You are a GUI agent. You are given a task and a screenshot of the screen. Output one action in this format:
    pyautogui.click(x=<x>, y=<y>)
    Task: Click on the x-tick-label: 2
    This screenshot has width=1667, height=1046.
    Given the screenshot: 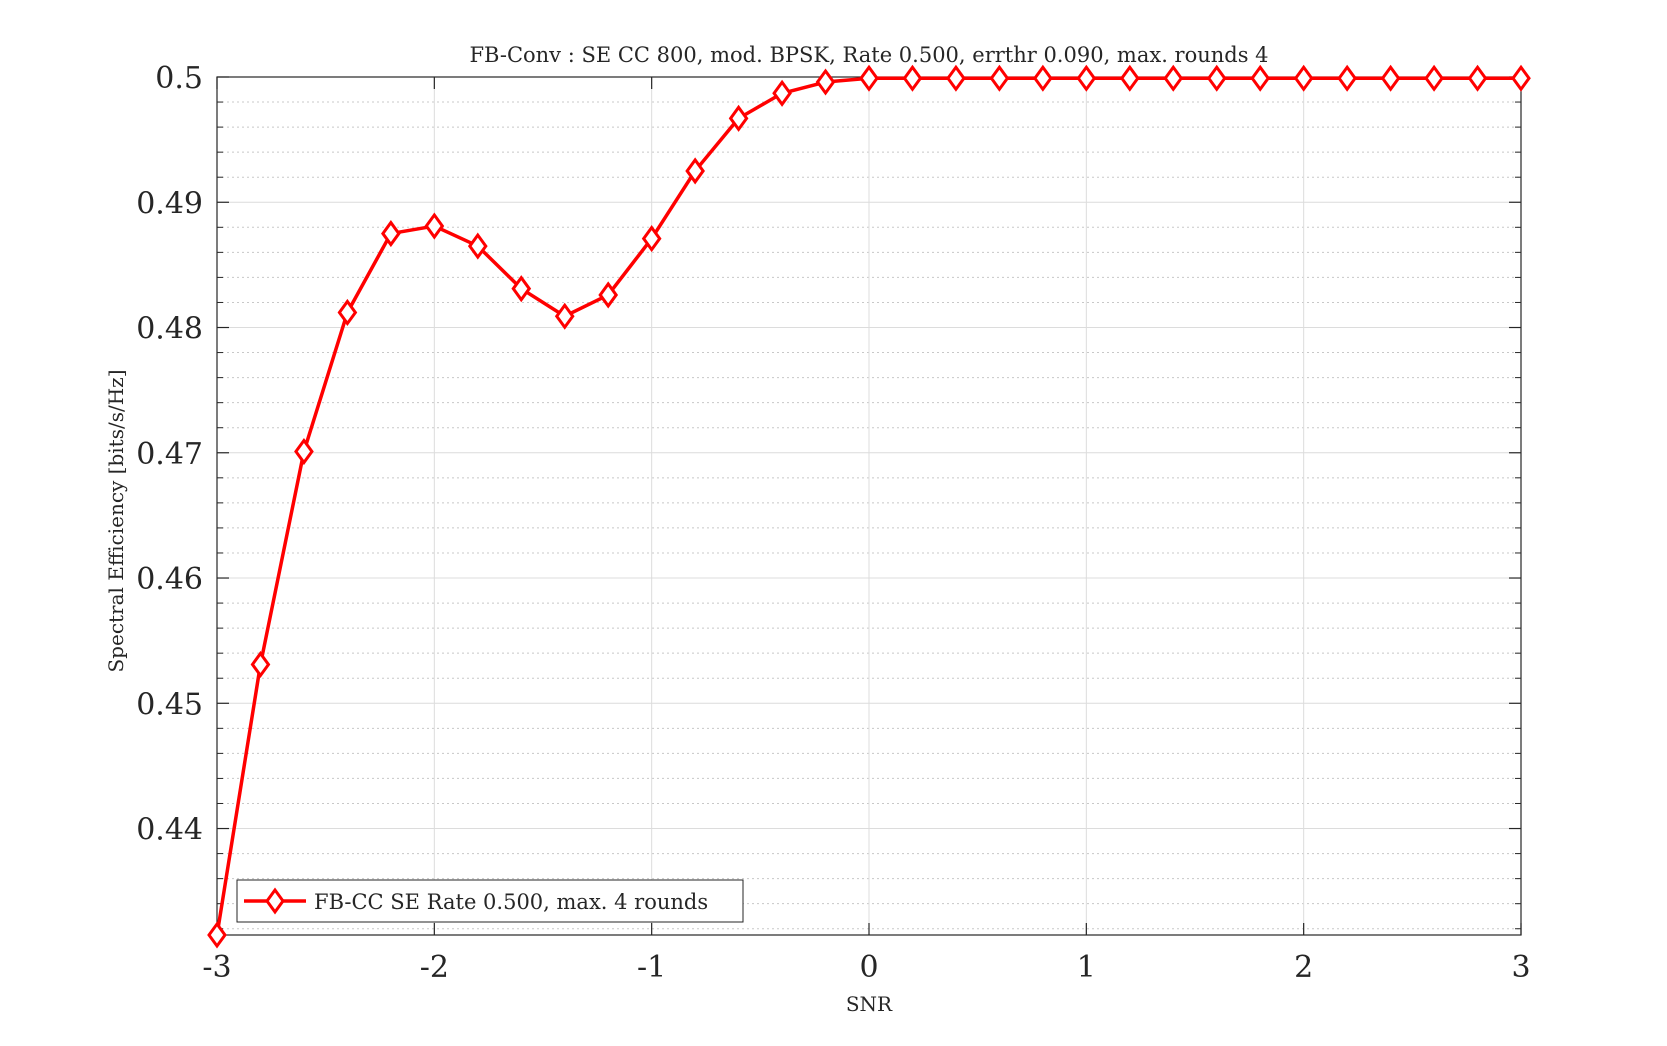 What is the action you would take?
    pyautogui.click(x=1303, y=967)
    